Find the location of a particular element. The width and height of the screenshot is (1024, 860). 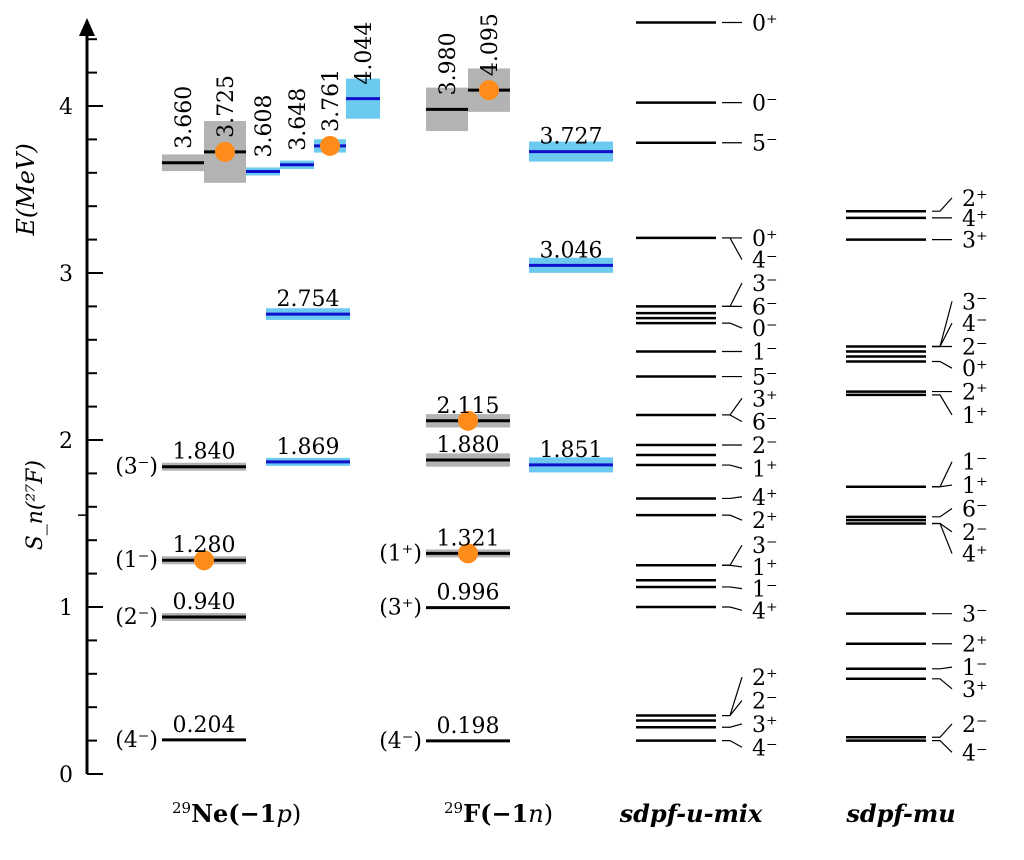

sdpf-mu-spin-label: 3⁻ is located at coordinates (975, 302).